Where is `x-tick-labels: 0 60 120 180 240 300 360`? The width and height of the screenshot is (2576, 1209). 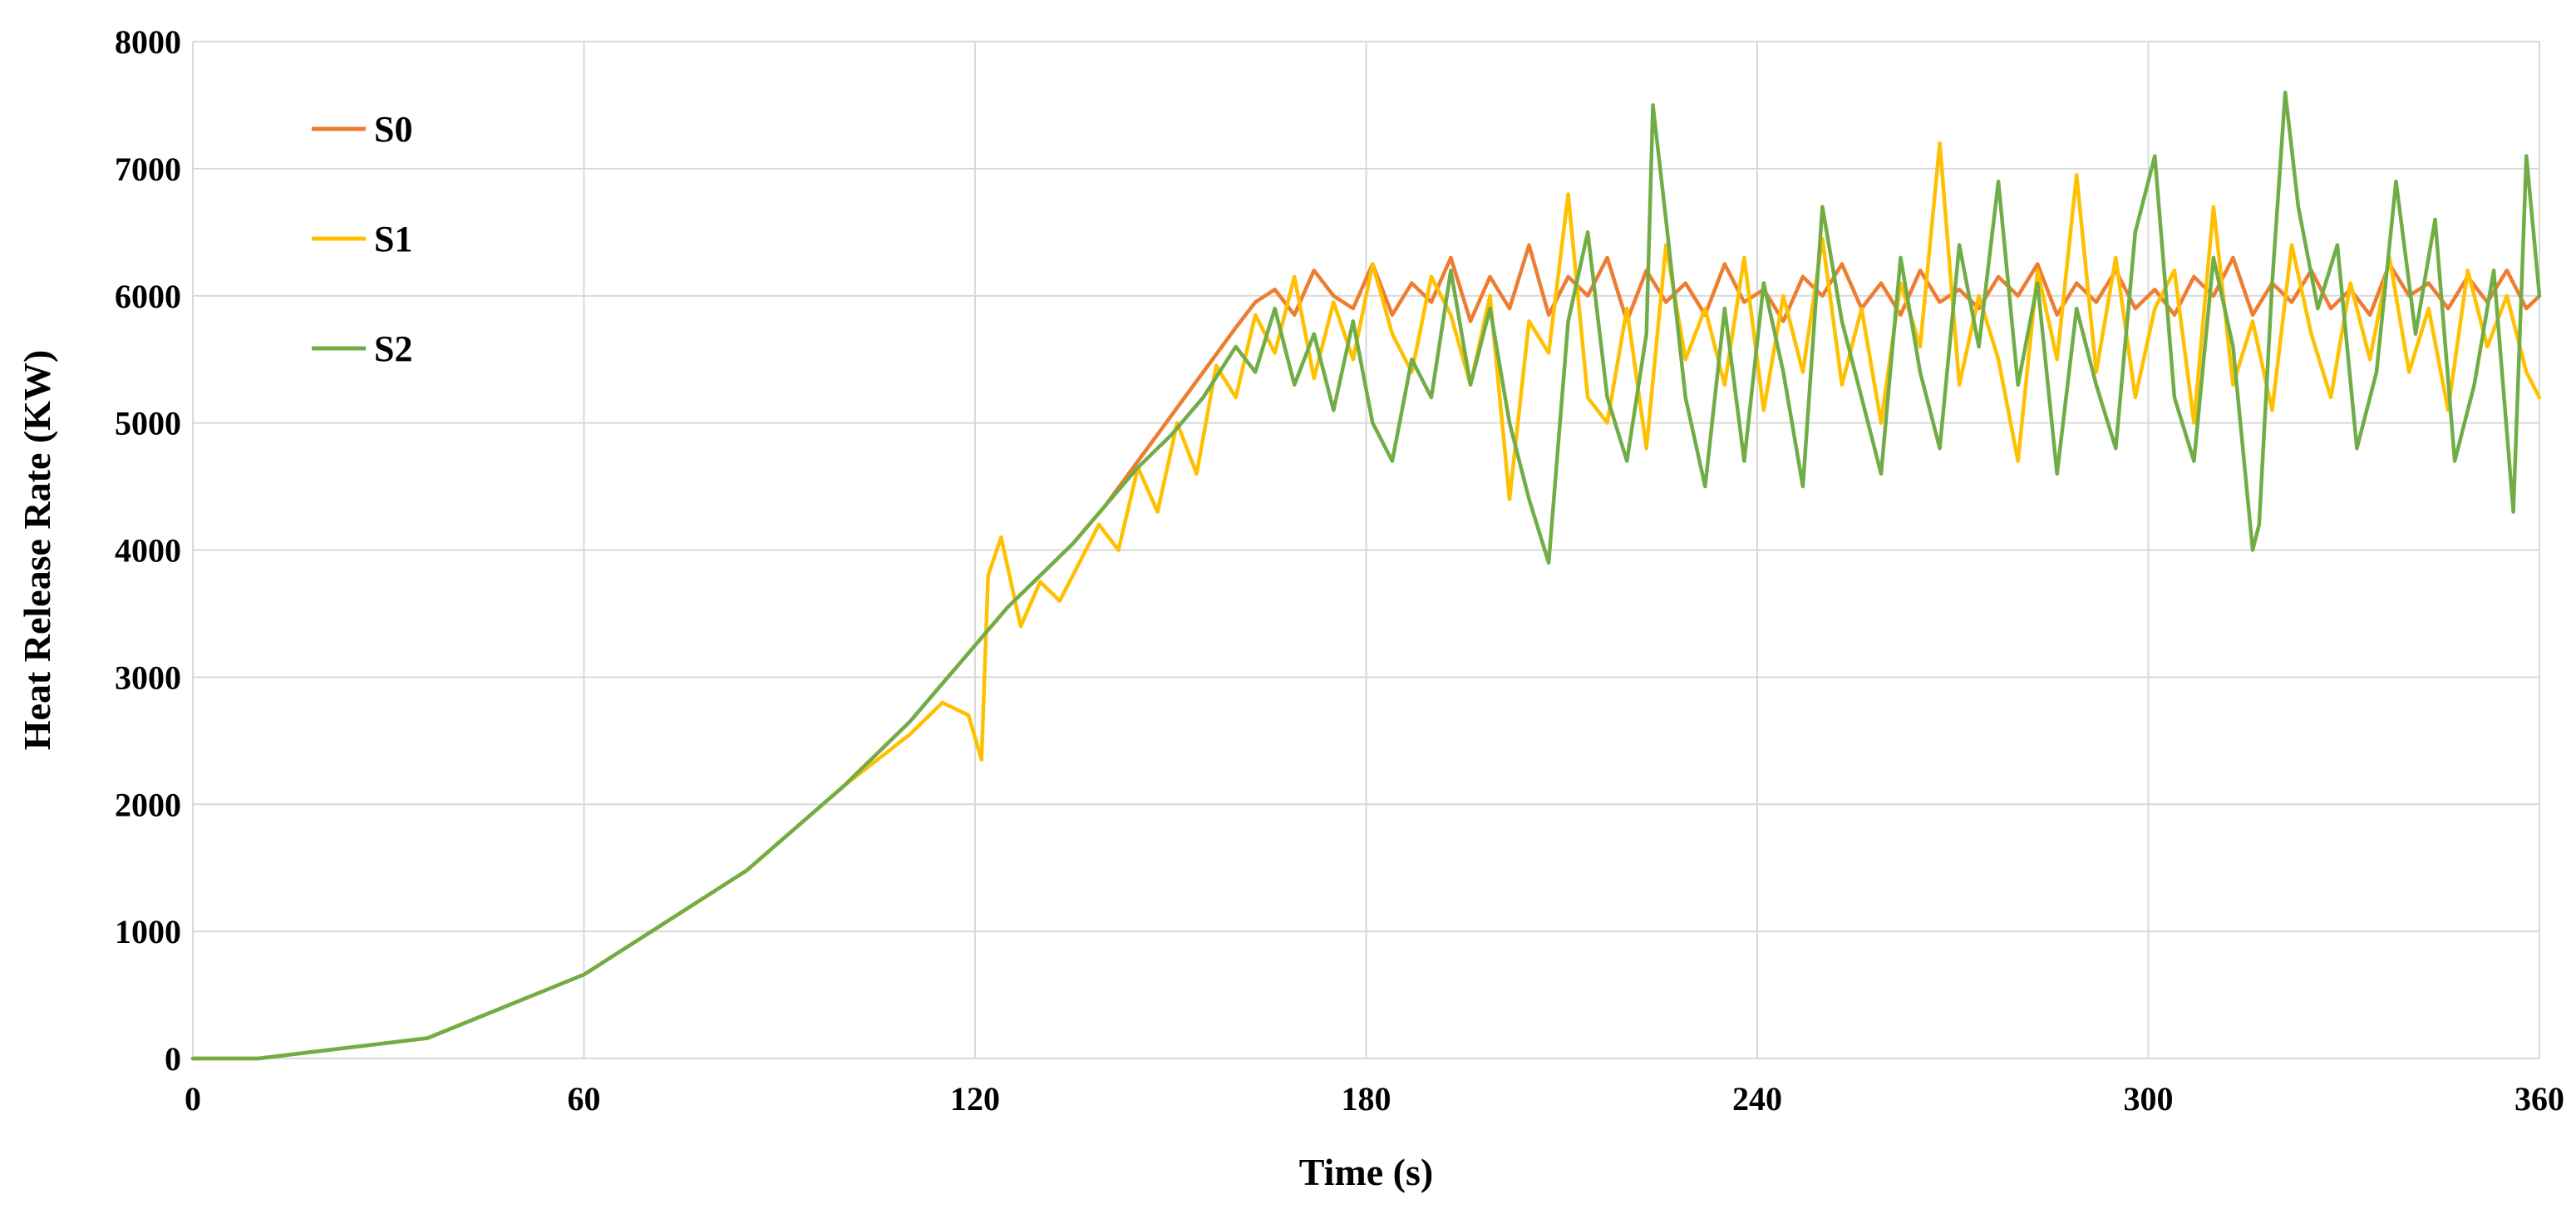
x-tick-labels: 0 60 120 180 240 300 360 is located at coordinates (1374, 1099).